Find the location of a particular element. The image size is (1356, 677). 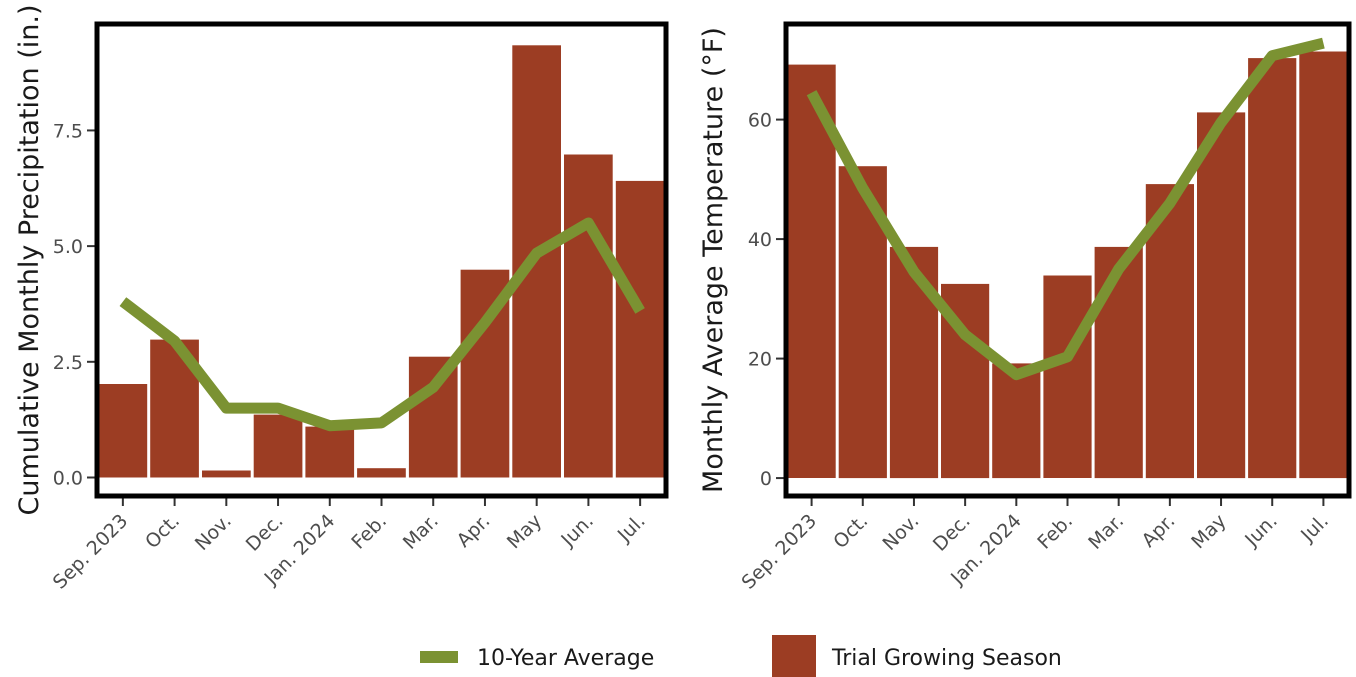

temp-ytick-label: 20 is located at coordinates (760, 360).